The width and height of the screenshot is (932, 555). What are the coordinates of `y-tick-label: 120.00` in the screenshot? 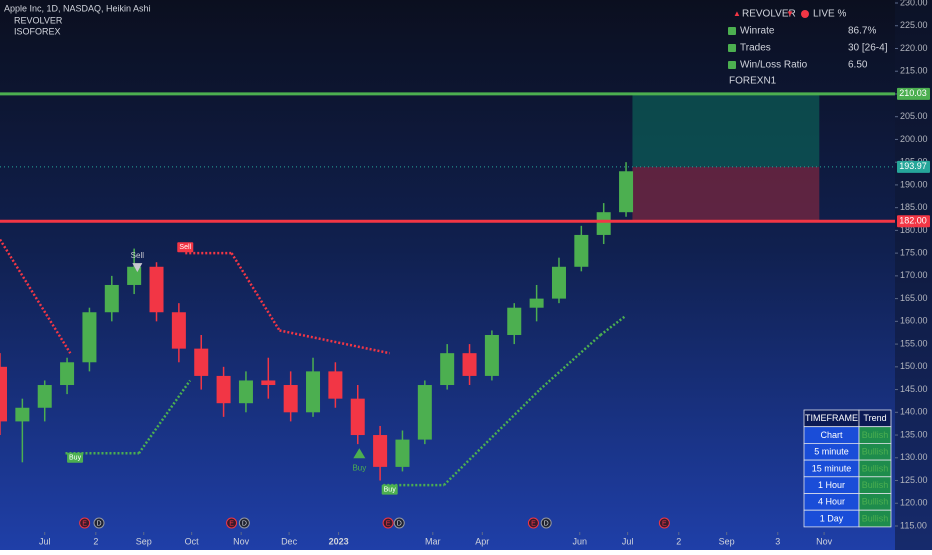 It's located at (914, 503).